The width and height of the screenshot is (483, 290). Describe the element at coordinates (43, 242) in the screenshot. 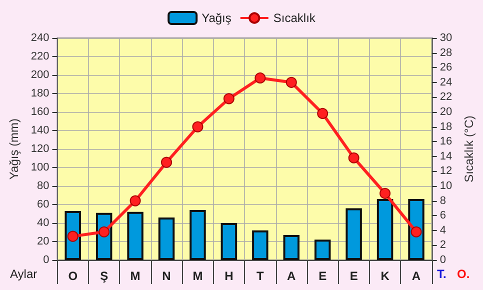

I see `y-tick-label: 20` at that location.